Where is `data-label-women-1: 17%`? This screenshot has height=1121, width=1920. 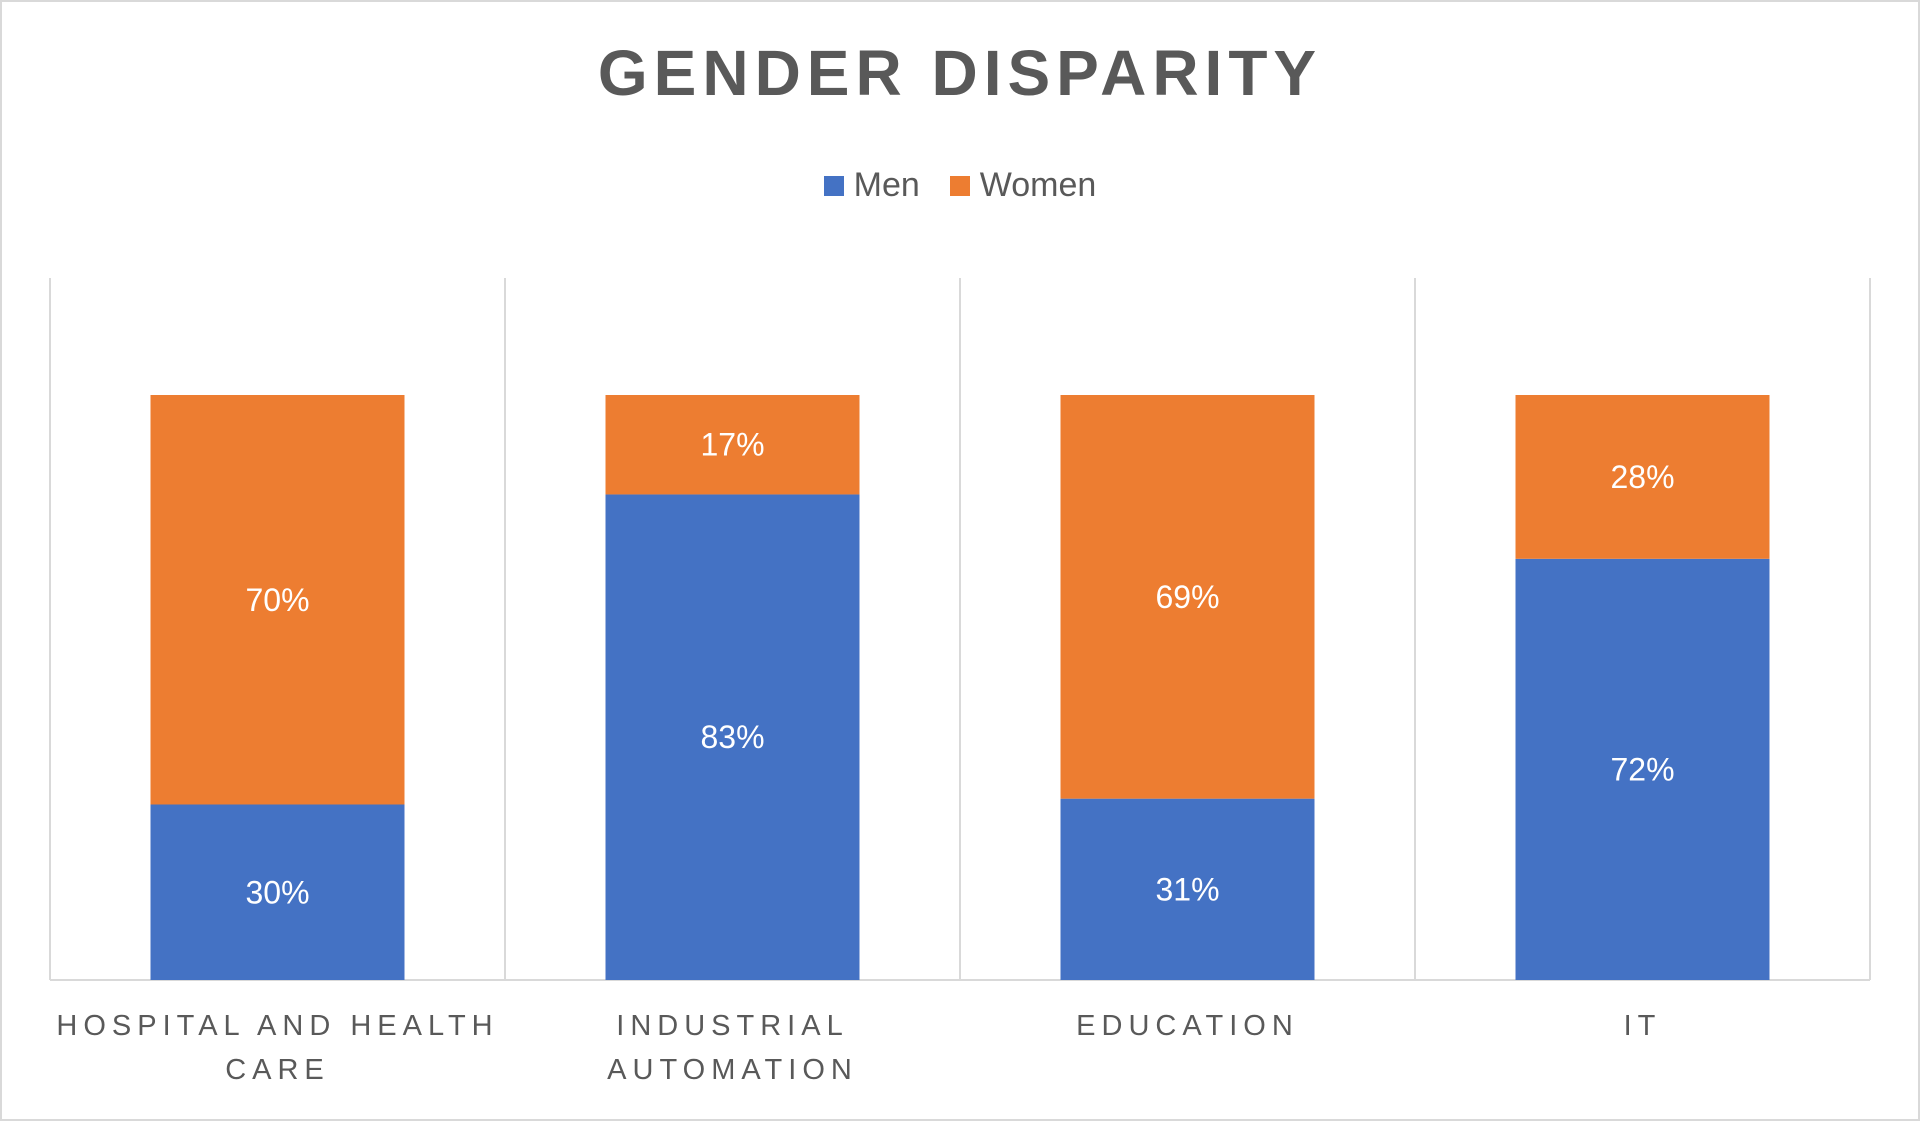
data-label-women-1: 17% is located at coordinates (732, 445).